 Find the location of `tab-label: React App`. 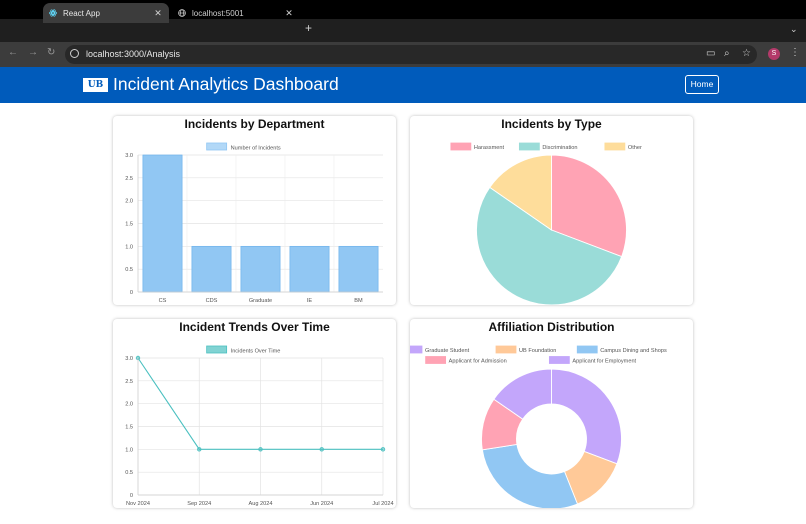

tab-label: React App is located at coordinates (81, 13).